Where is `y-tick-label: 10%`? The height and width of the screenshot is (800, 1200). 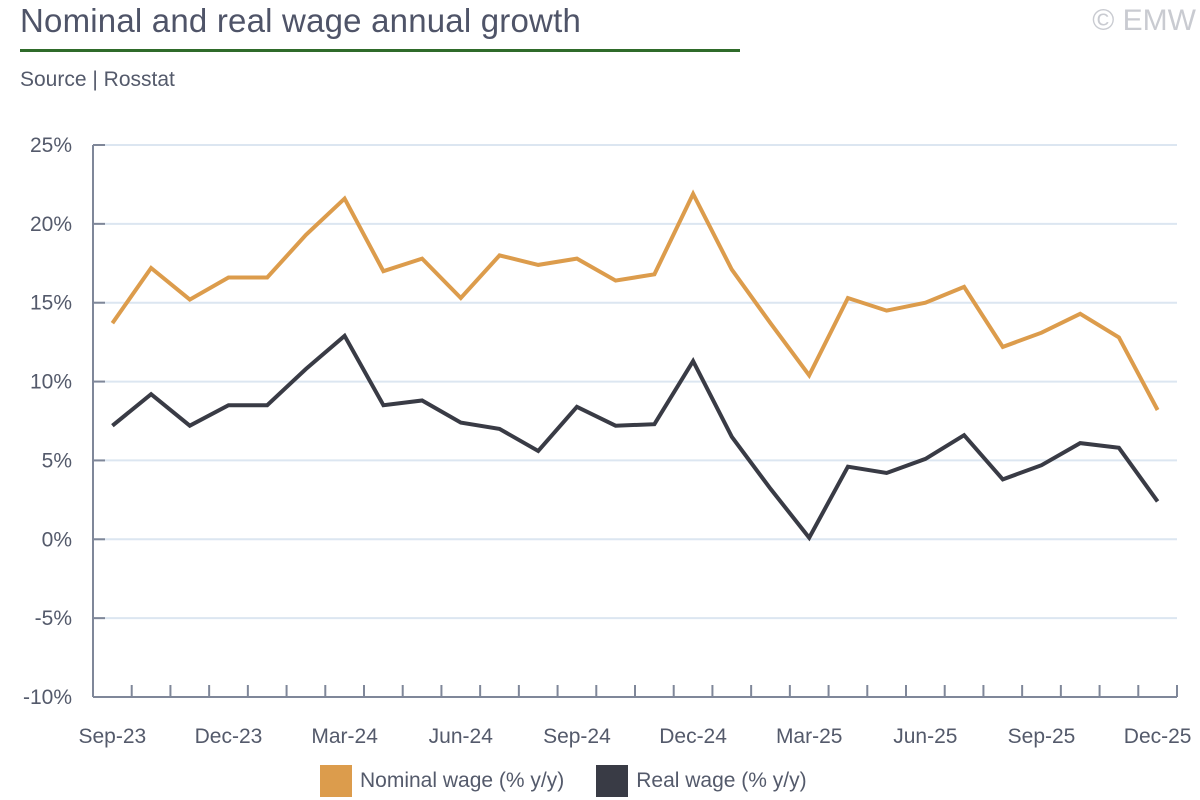 y-tick-label: 10% is located at coordinates (51, 382).